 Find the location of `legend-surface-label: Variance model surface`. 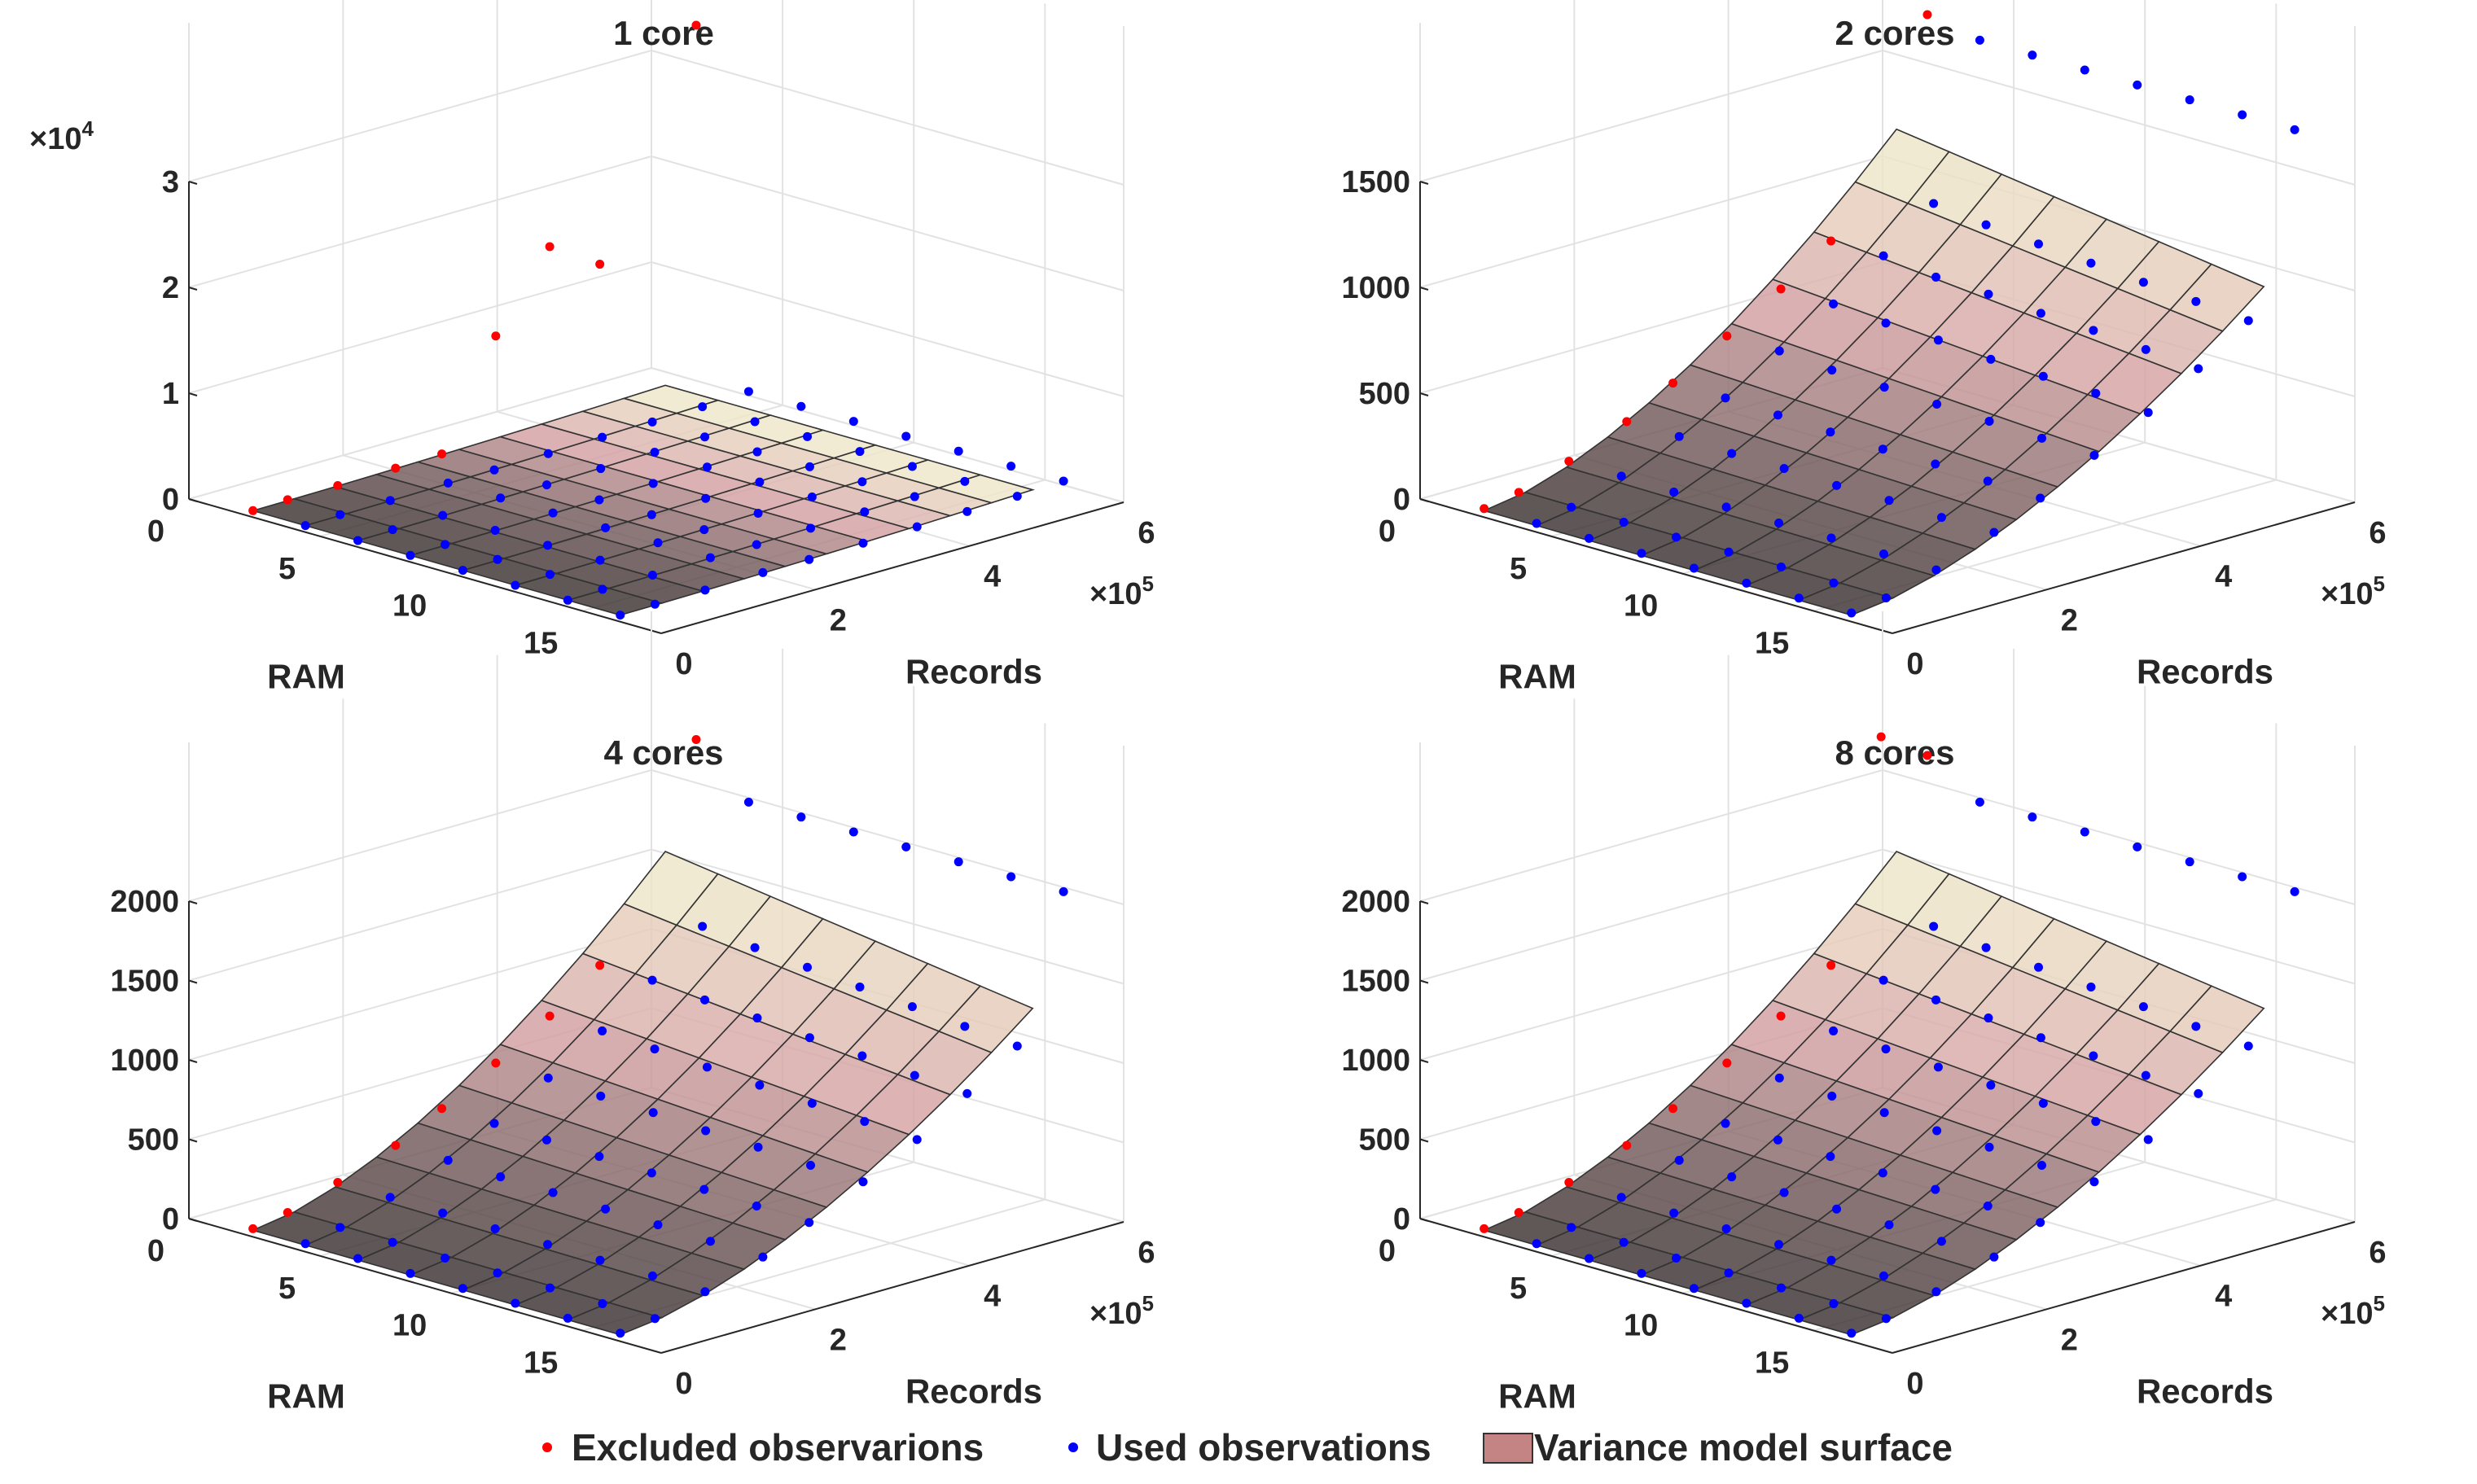

legend-surface-label: Variance model surface is located at coordinates (1743, 1448).